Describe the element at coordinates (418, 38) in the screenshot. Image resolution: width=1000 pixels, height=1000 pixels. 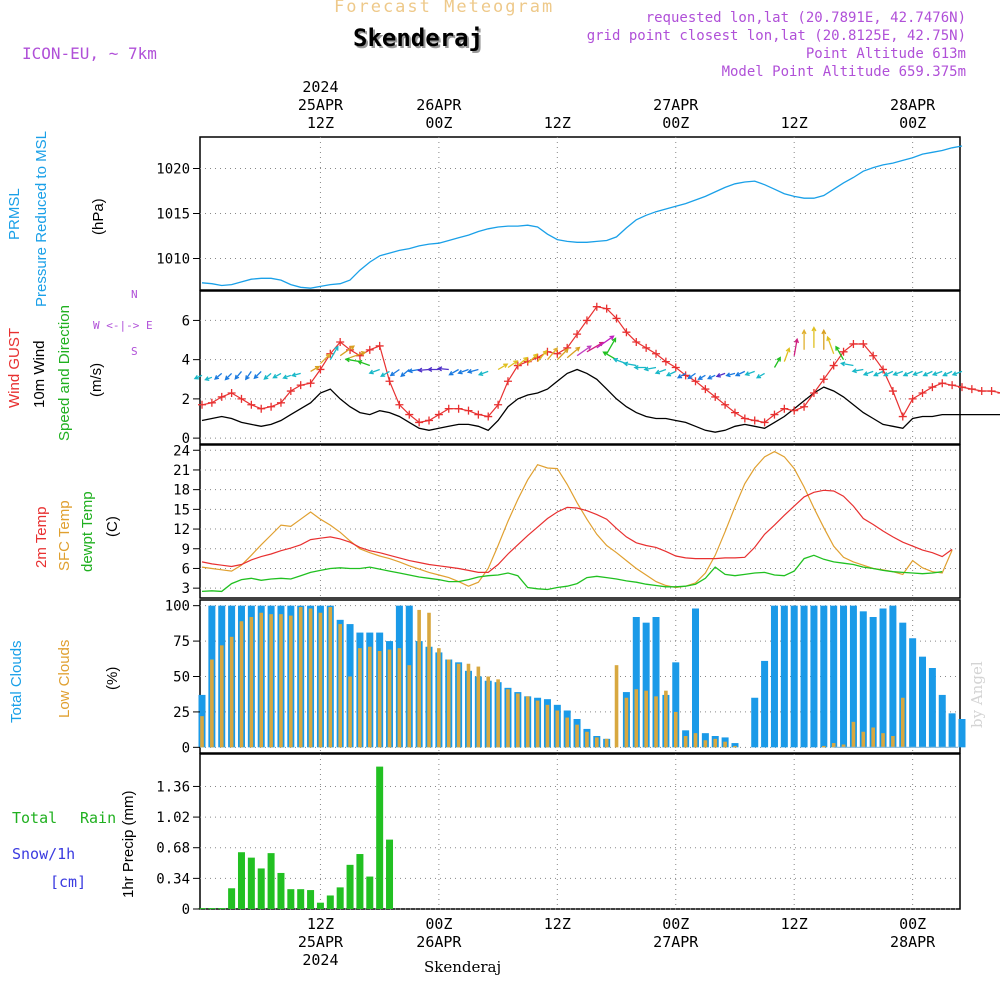
I see `station-title: Skenderaj` at that location.